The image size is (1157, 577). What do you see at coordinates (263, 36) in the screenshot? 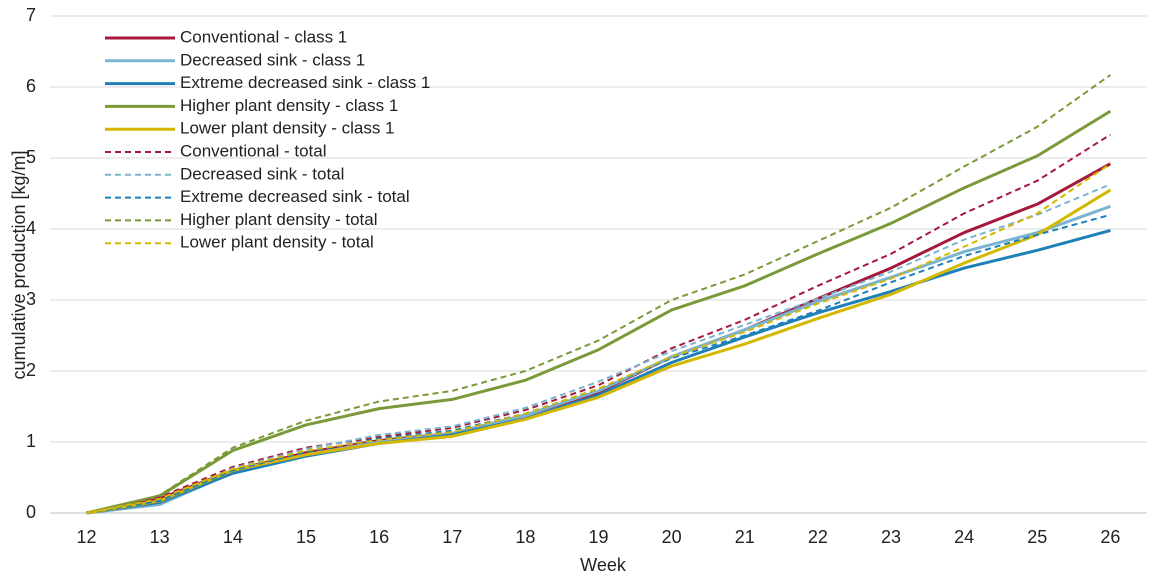
I see `legend-label: Conventional - class 1` at bounding box center [263, 36].